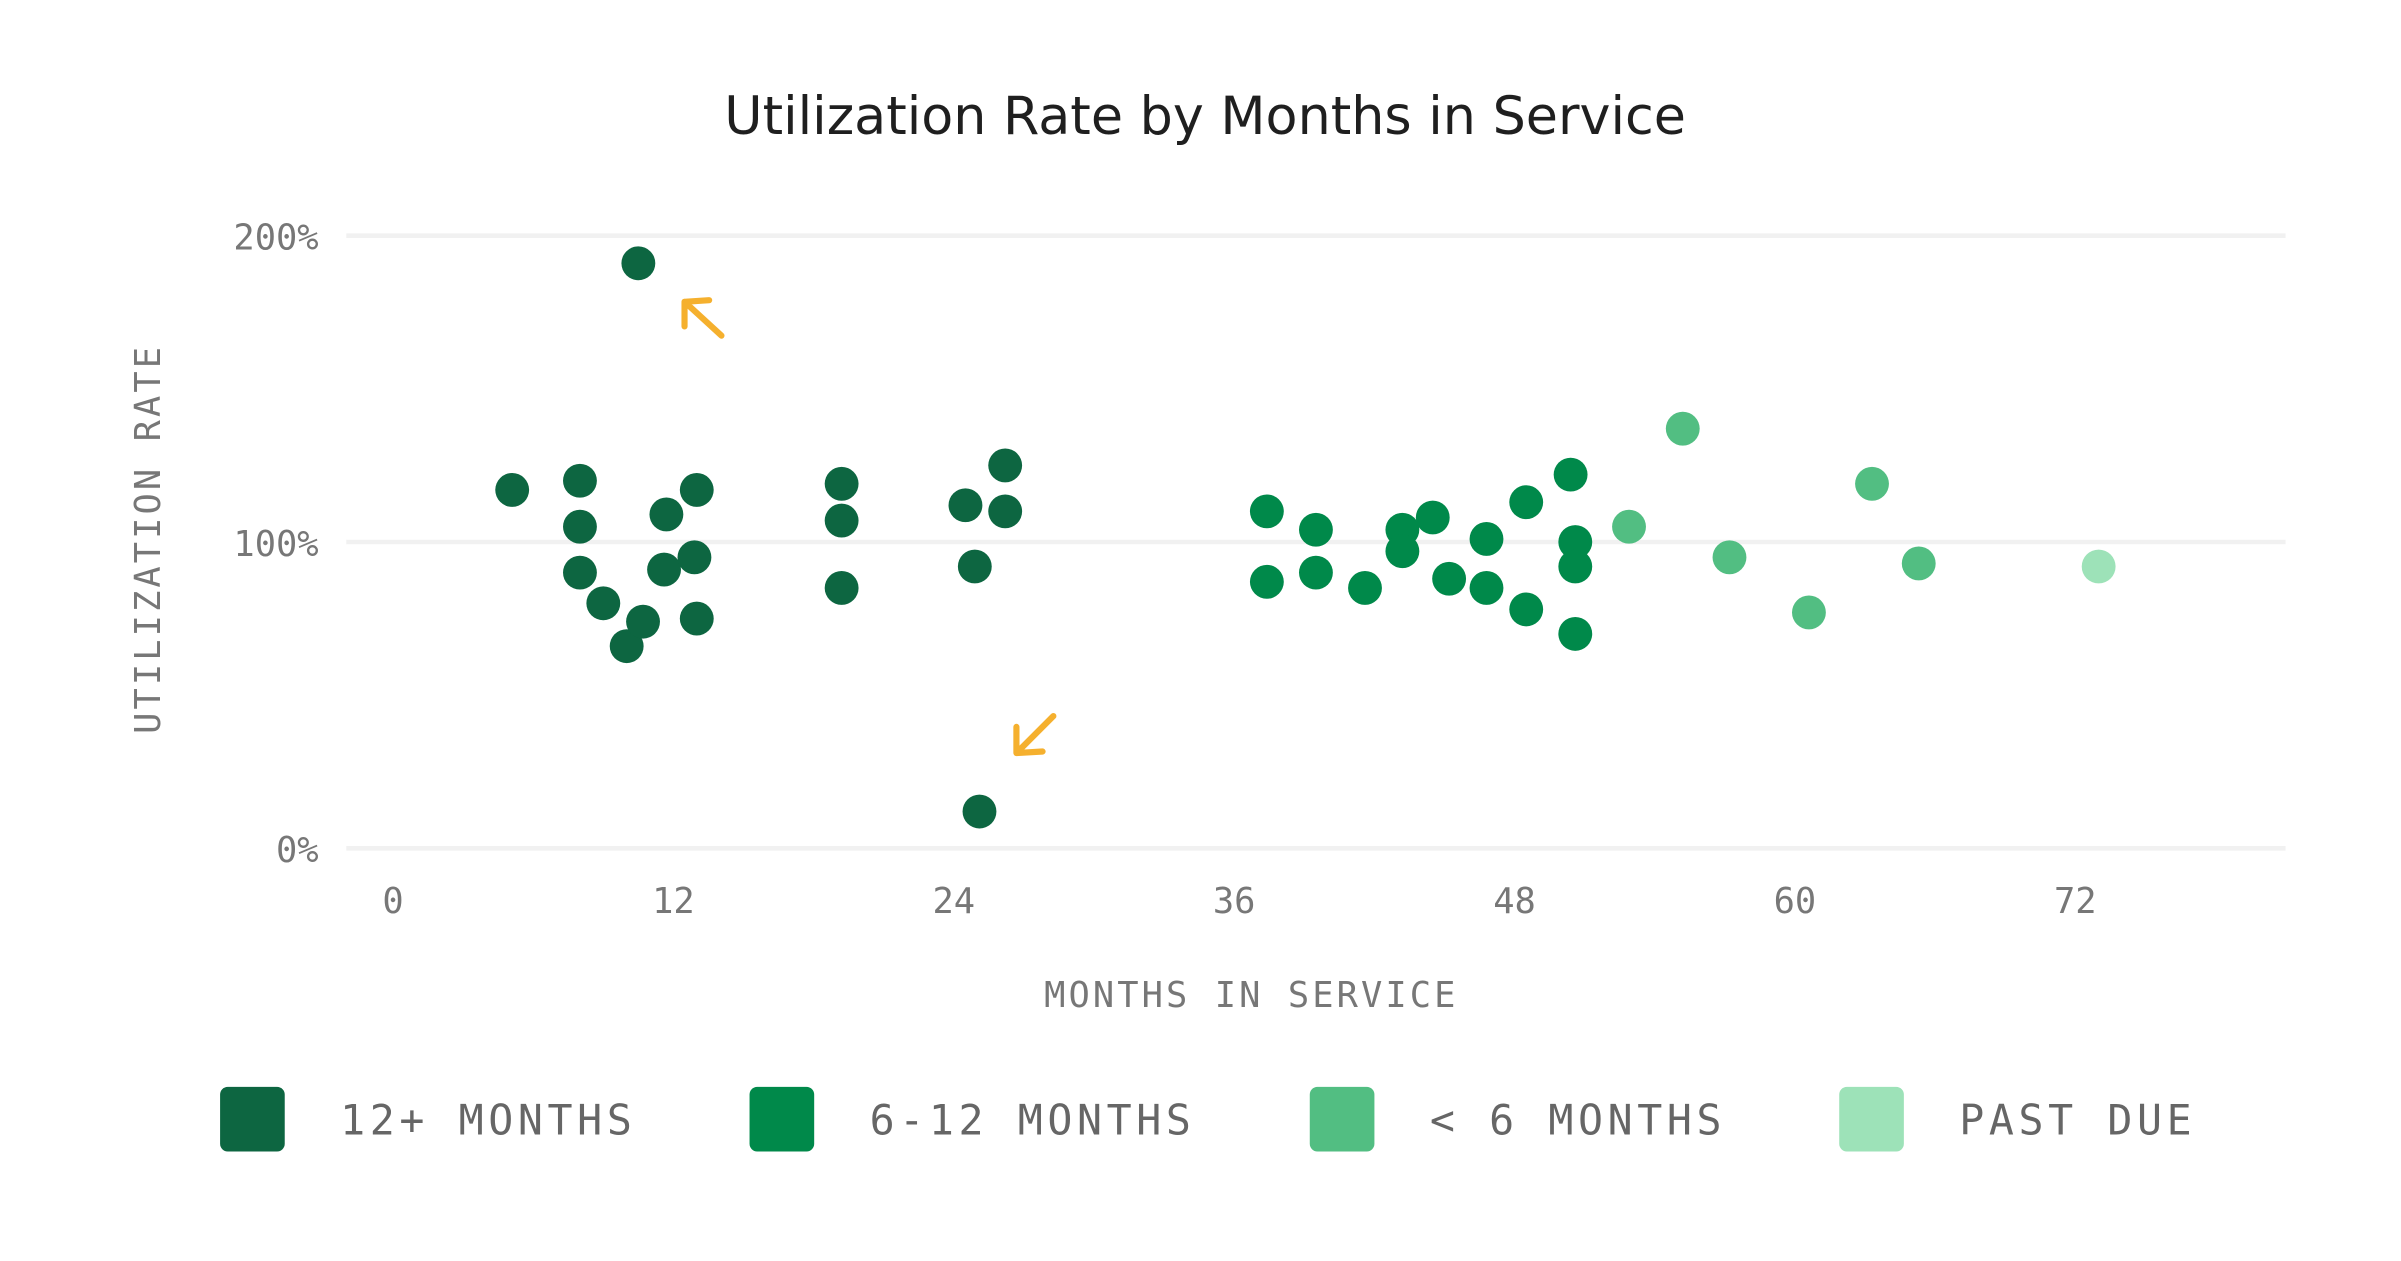 The height and width of the screenshot is (1261, 2401). What do you see at coordinates (953, 901) in the screenshot?
I see `x-tick-label: 24` at bounding box center [953, 901].